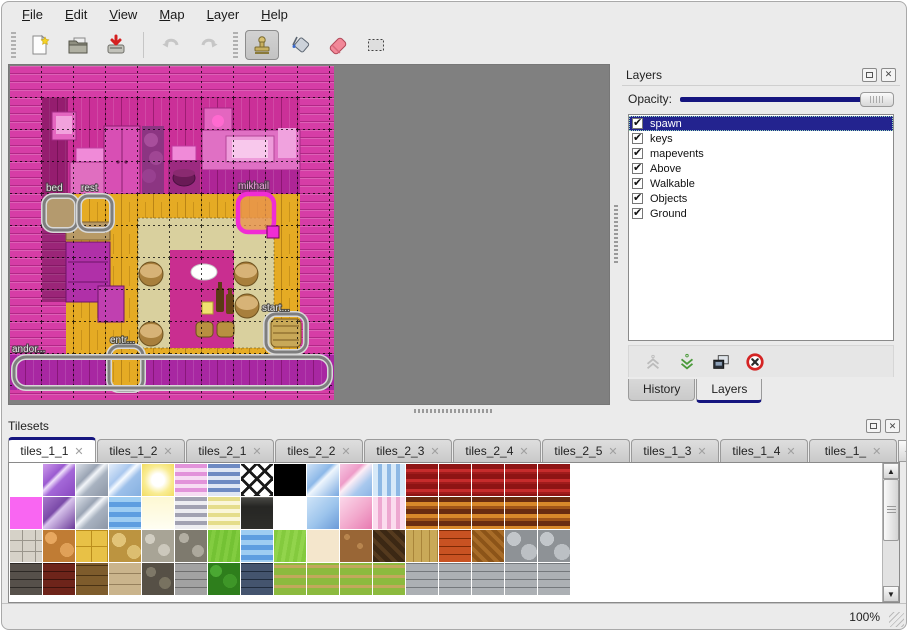 This screenshot has height=632, width=909. Describe the element at coordinates (224, 480) in the screenshot. I see `tile-stripe-blue` at that location.